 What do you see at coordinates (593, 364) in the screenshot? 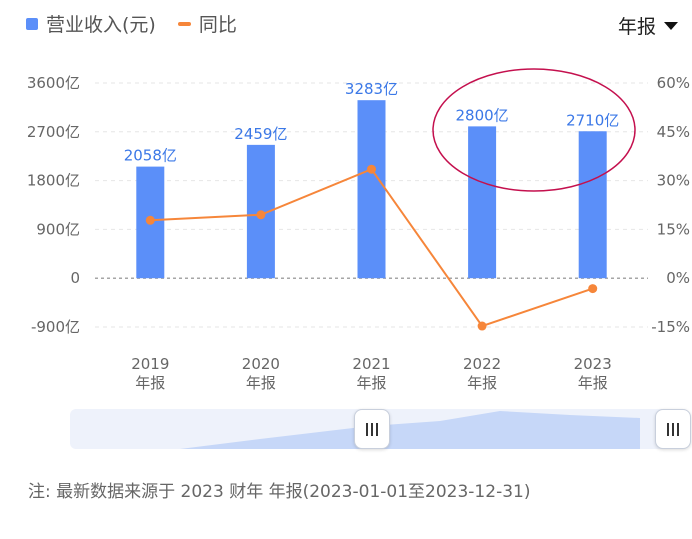
I see `x-tick-year: 2023` at bounding box center [593, 364].